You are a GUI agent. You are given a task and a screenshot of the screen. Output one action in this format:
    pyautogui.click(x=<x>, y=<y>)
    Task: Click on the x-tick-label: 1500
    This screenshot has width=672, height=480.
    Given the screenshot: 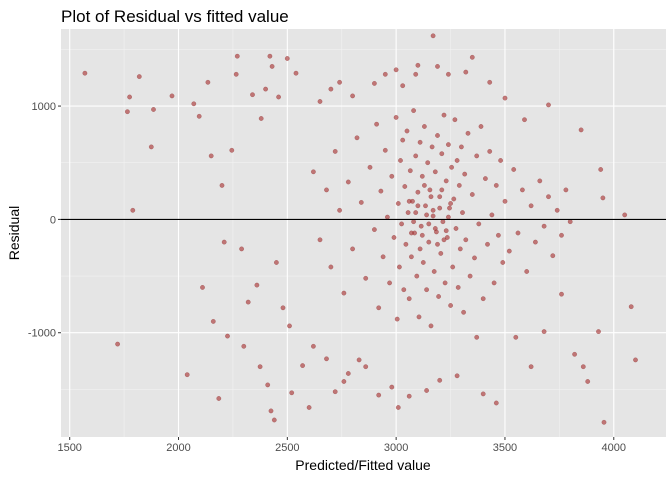 What is the action you would take?
    pyautogui.click(x=69, y=448)
    